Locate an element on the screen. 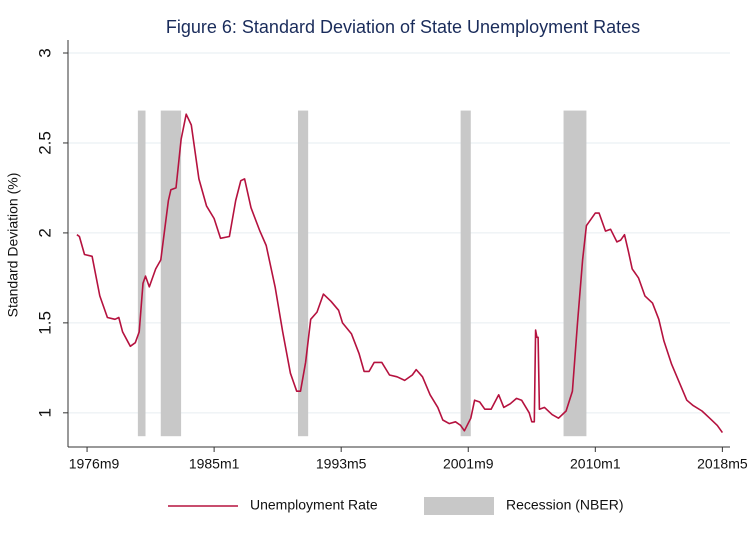 Image resolution: width=756 pixels, height=549 pixels. y-axis-label: Standard Deviation (%) is located at coordinates (13, 245).